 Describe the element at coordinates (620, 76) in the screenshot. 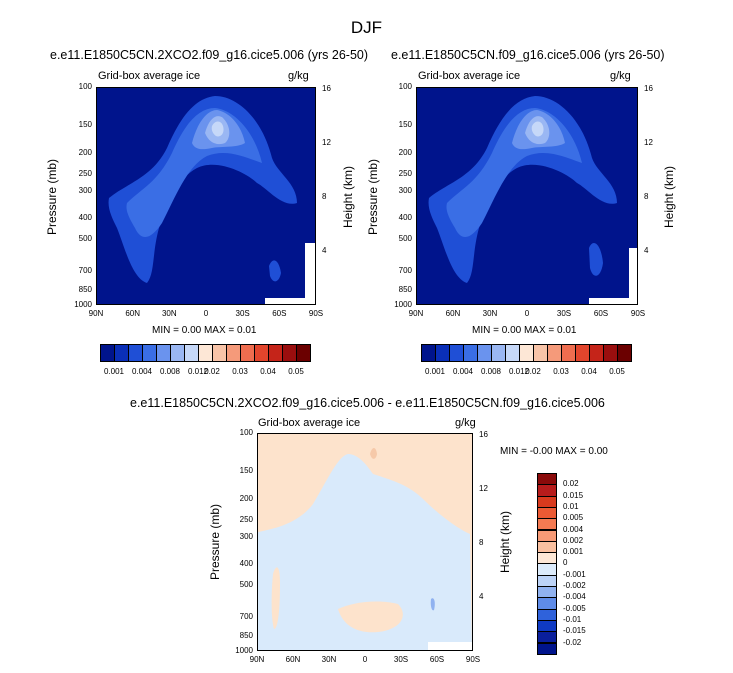

I see `panel2-subtitle-right: g/kg` at that location.